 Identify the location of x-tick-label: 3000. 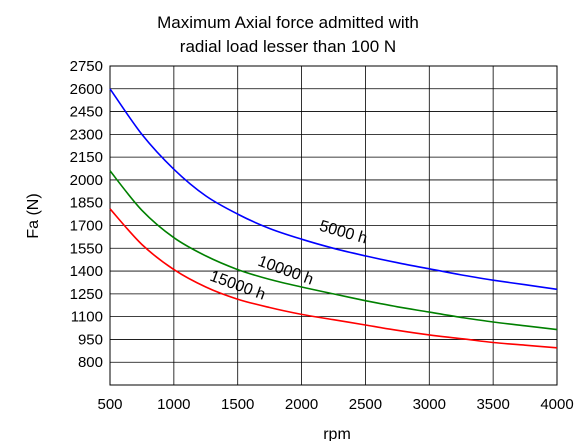
(429, 404).